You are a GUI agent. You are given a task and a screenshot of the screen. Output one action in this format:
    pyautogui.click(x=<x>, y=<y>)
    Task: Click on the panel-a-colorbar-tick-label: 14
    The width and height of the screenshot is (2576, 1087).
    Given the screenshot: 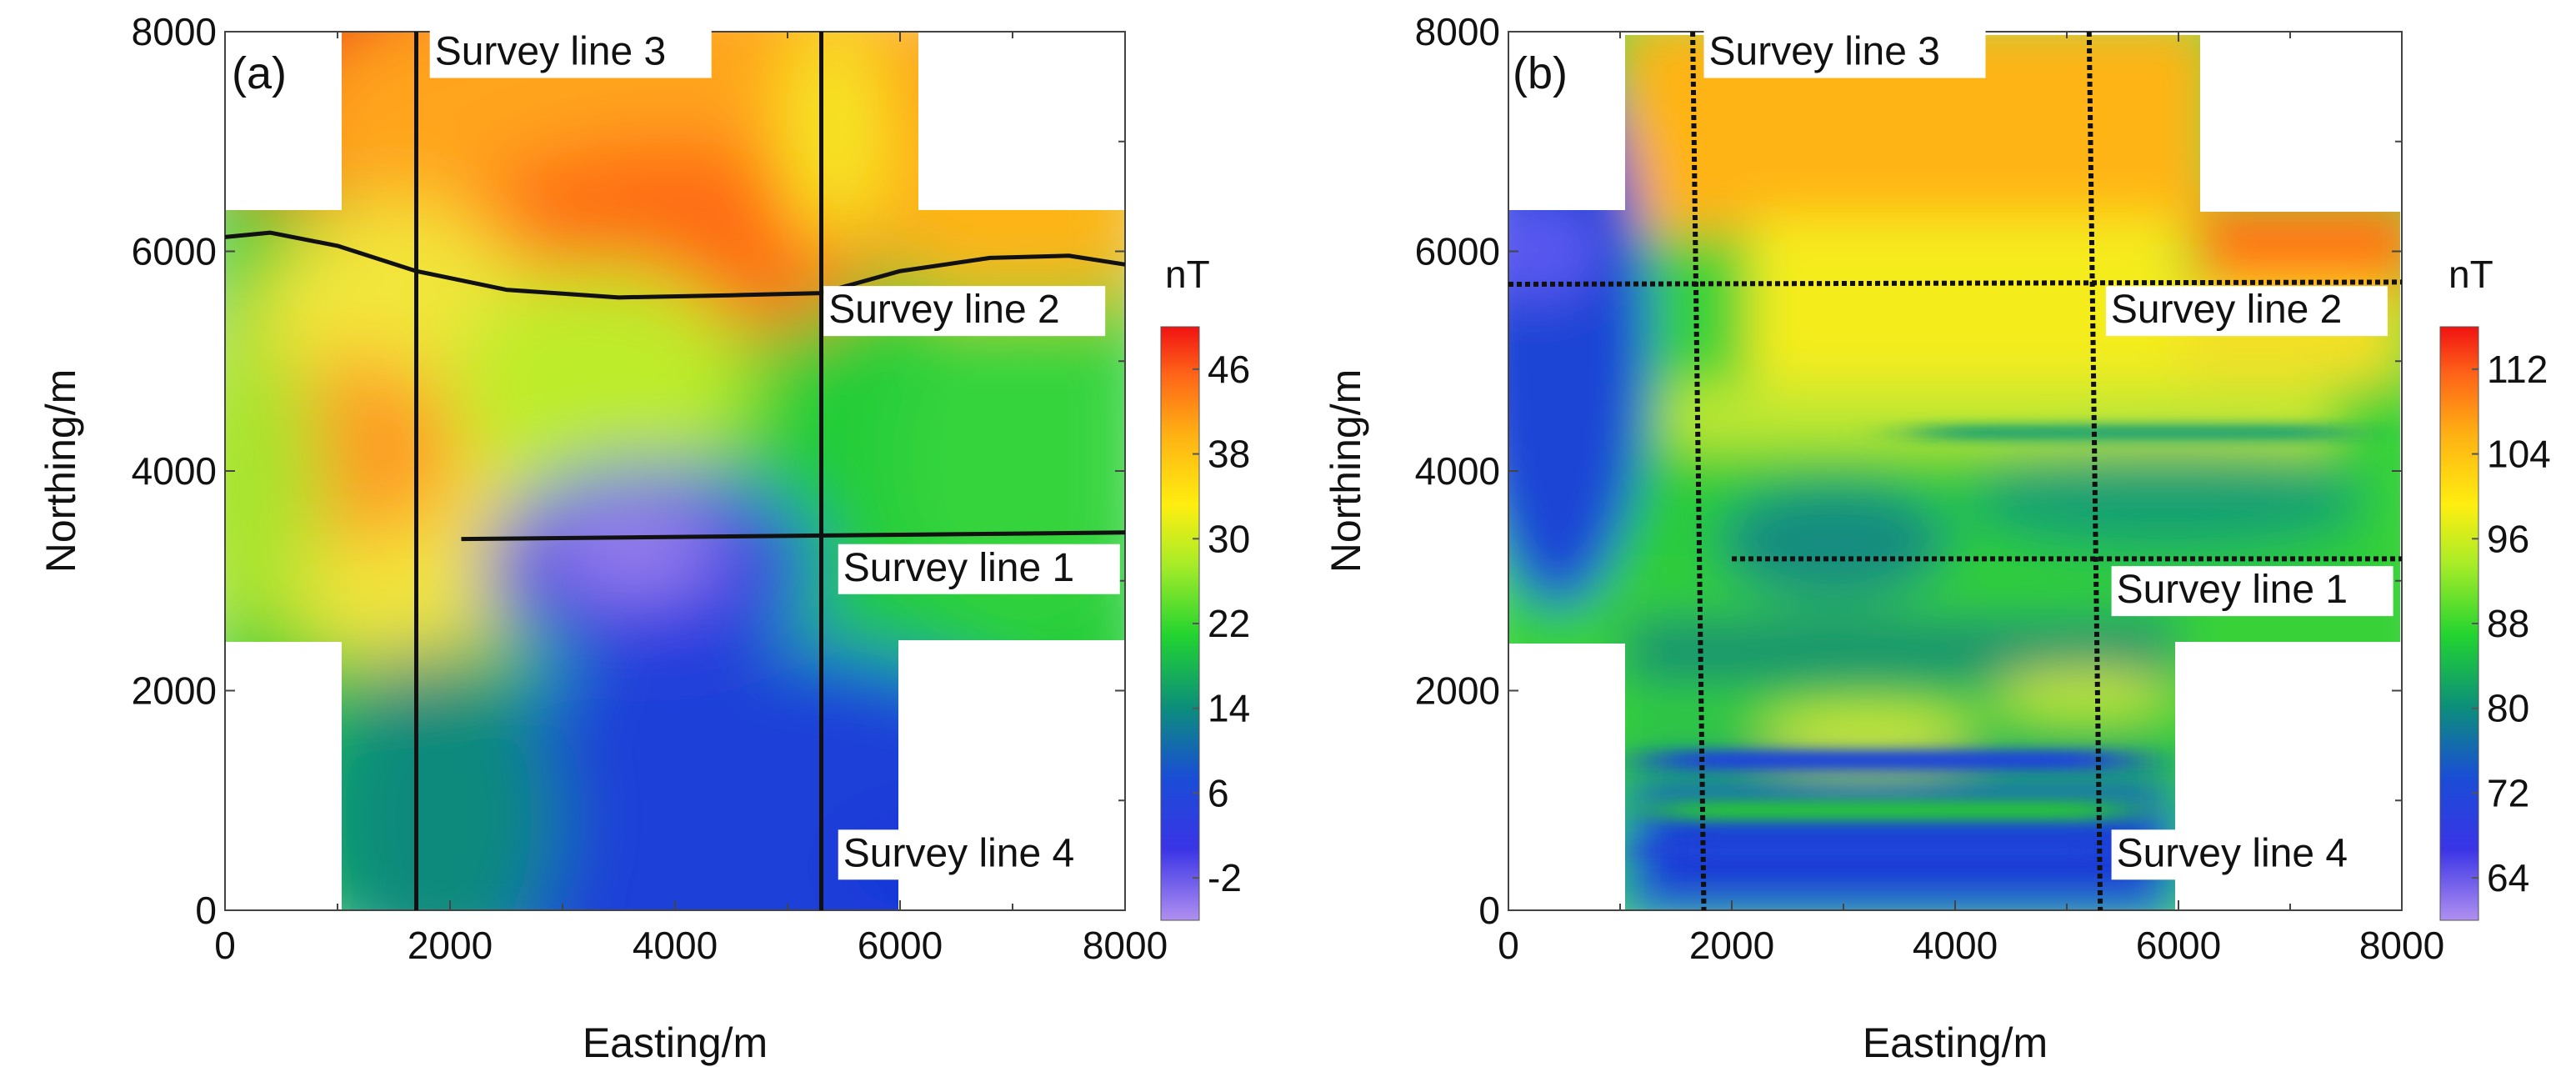 What is the action you would take?
    pyautogui.click(x=1229, y=708)
    